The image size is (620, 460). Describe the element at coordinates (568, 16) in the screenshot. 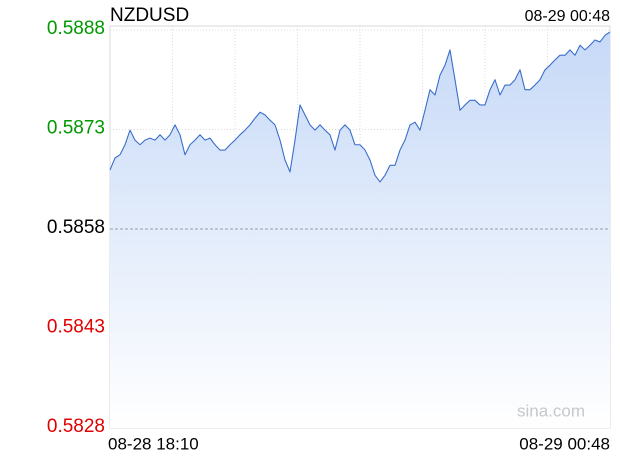

I see `timestamp: 08-29 00:48` at that location.